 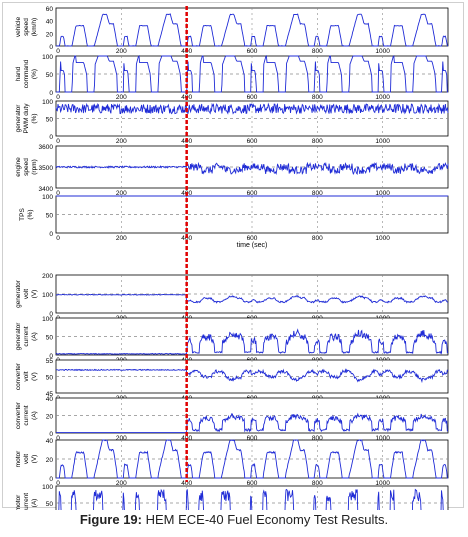 I want to click on y-axis-label: TPS, so click(x=22, y=214).